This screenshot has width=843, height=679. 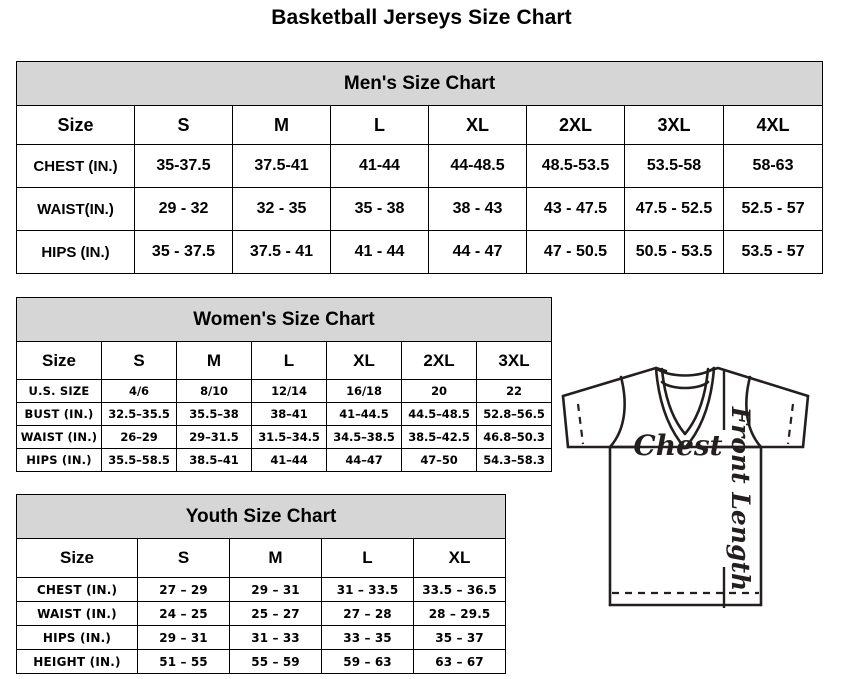 What do you see at coordinates (477, 125) in the screenshot?
I see `mens-header-cell: XL` at bounding box center [477, 125].